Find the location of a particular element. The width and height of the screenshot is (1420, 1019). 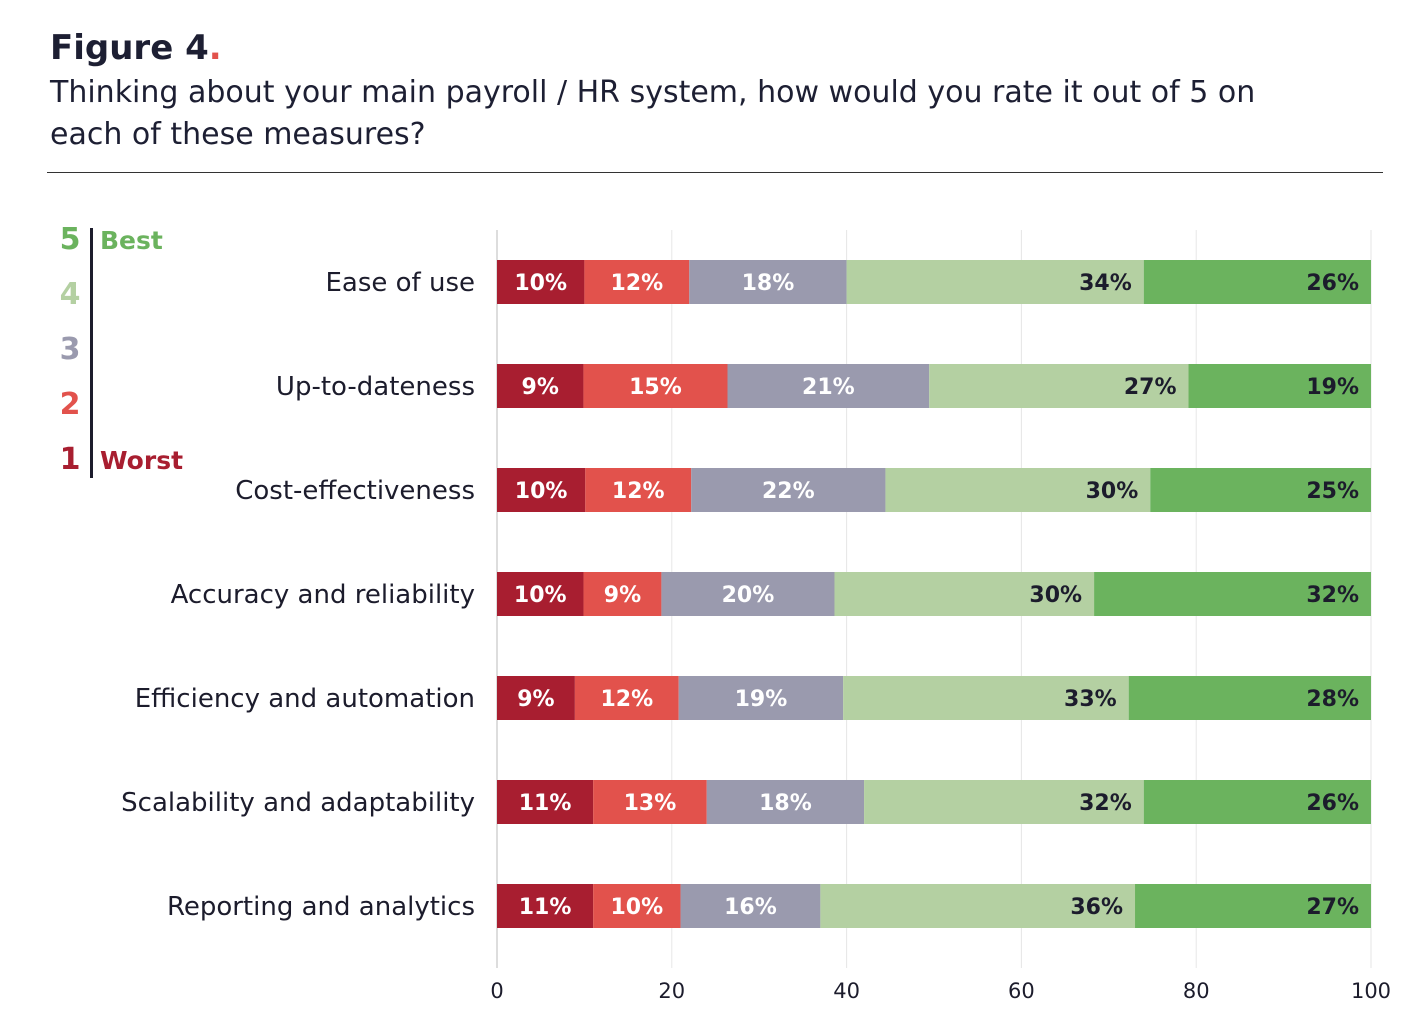

x-tick-label: 60 is located at coordinates (1021, 991).